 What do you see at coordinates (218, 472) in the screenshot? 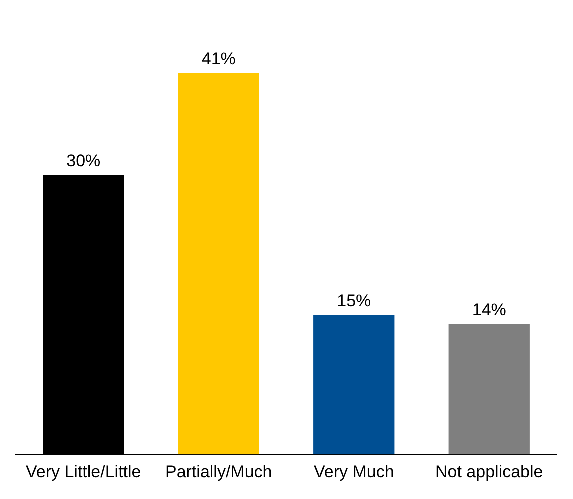
I see `x-tick-label: Partially/Much` at bounding box center [218, 472].